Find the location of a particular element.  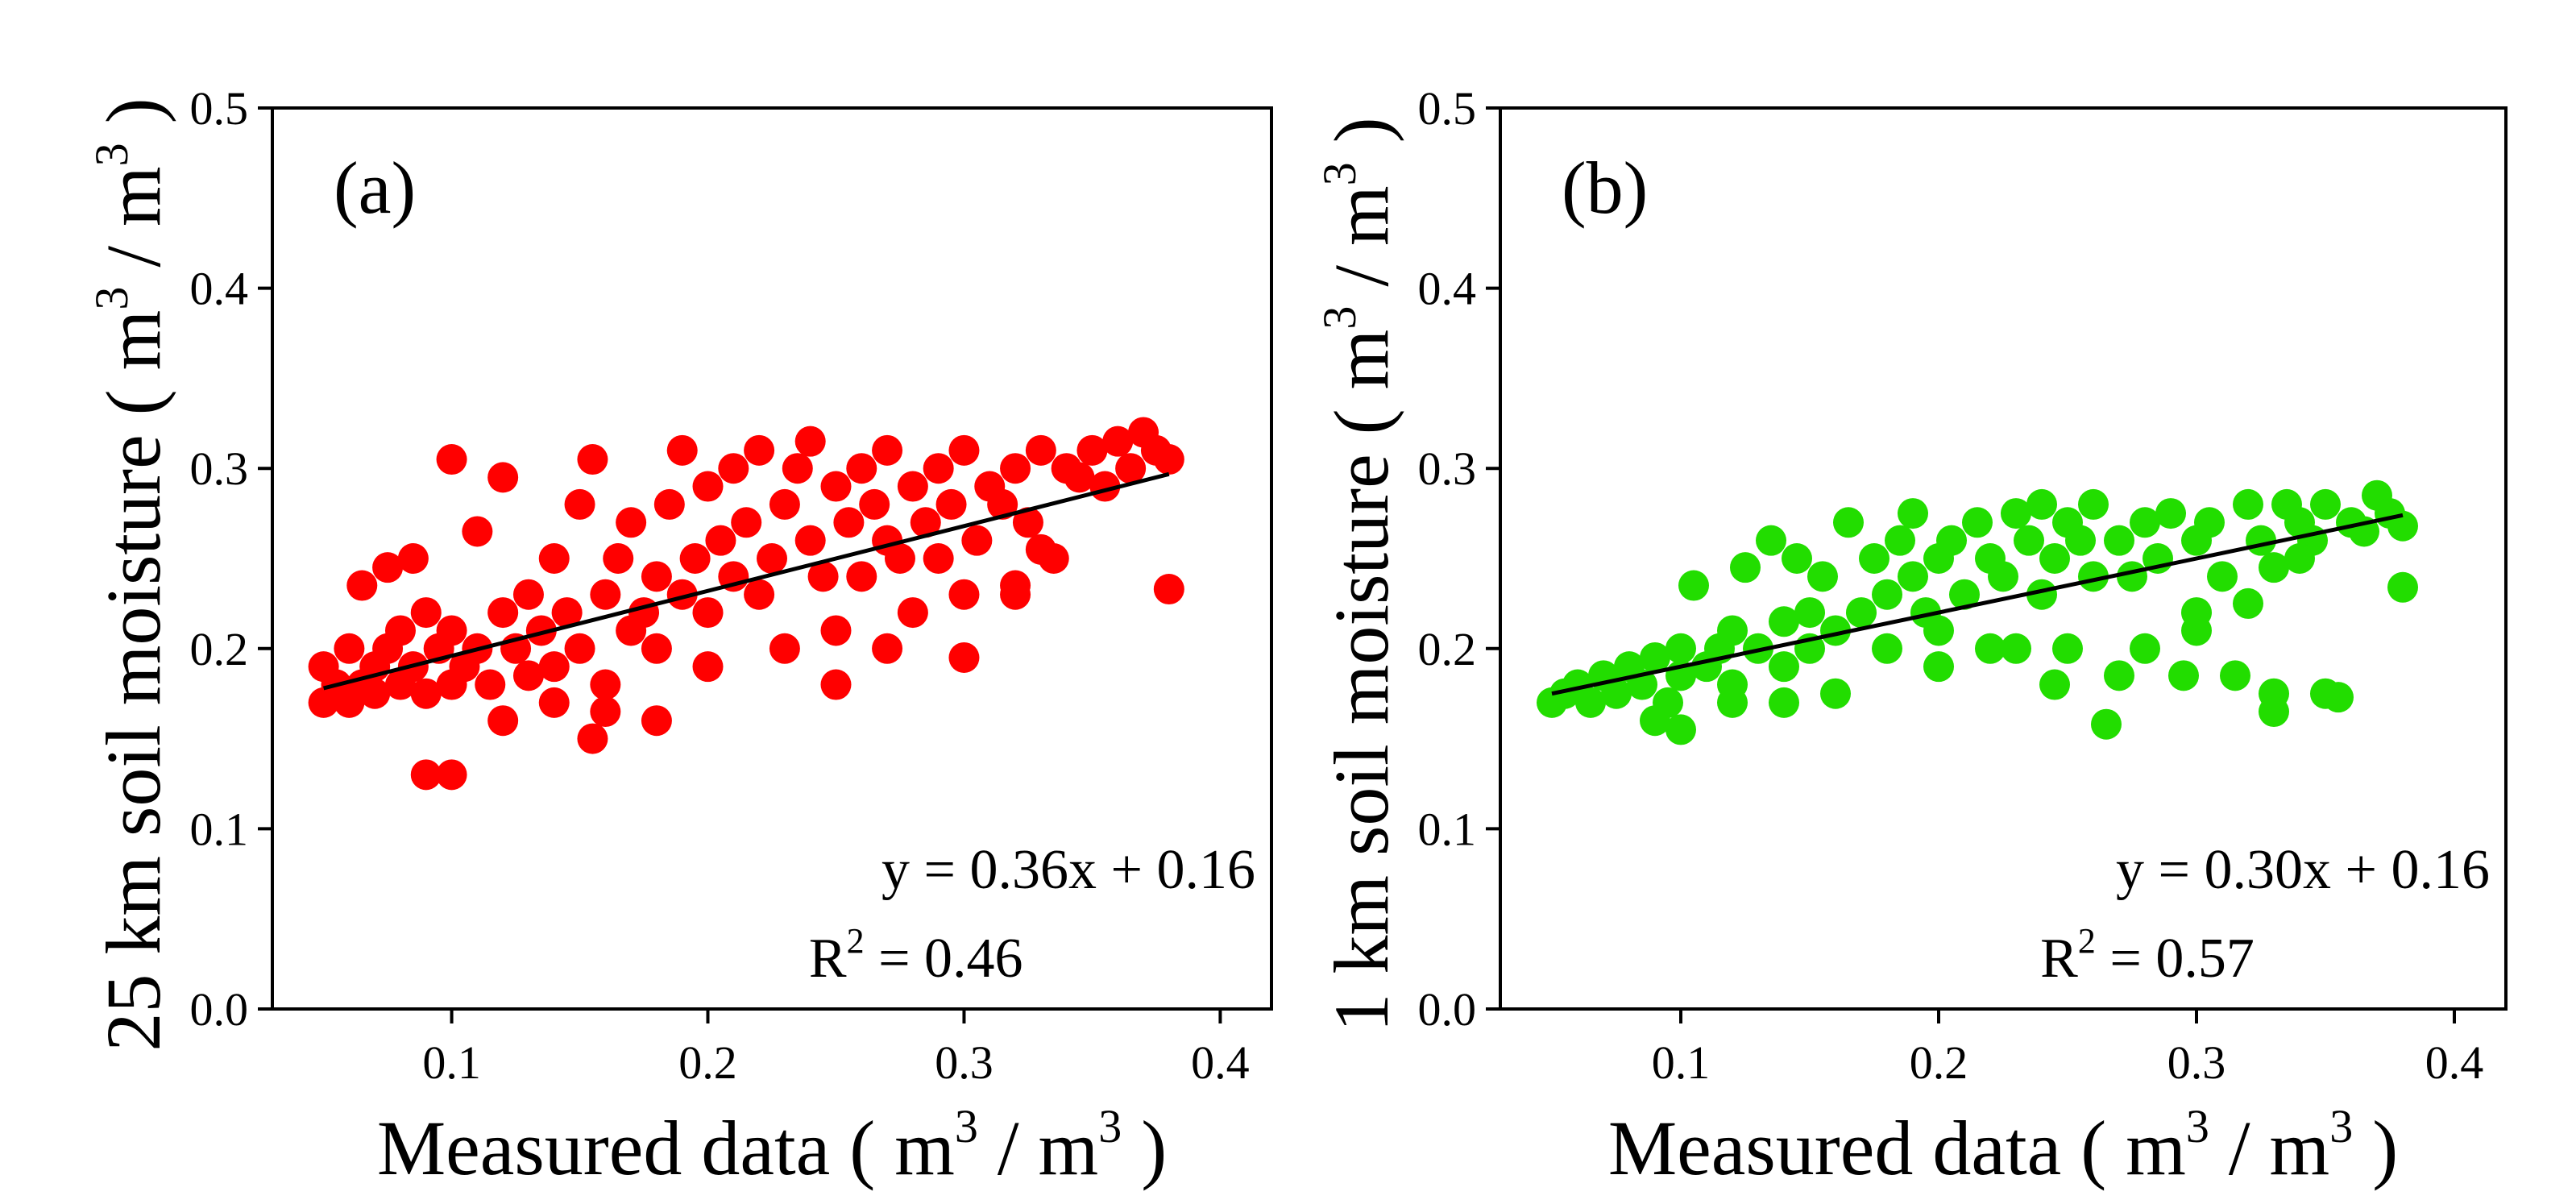

x-tick-label: 0.4 is located at coordinates (2454, 1062).